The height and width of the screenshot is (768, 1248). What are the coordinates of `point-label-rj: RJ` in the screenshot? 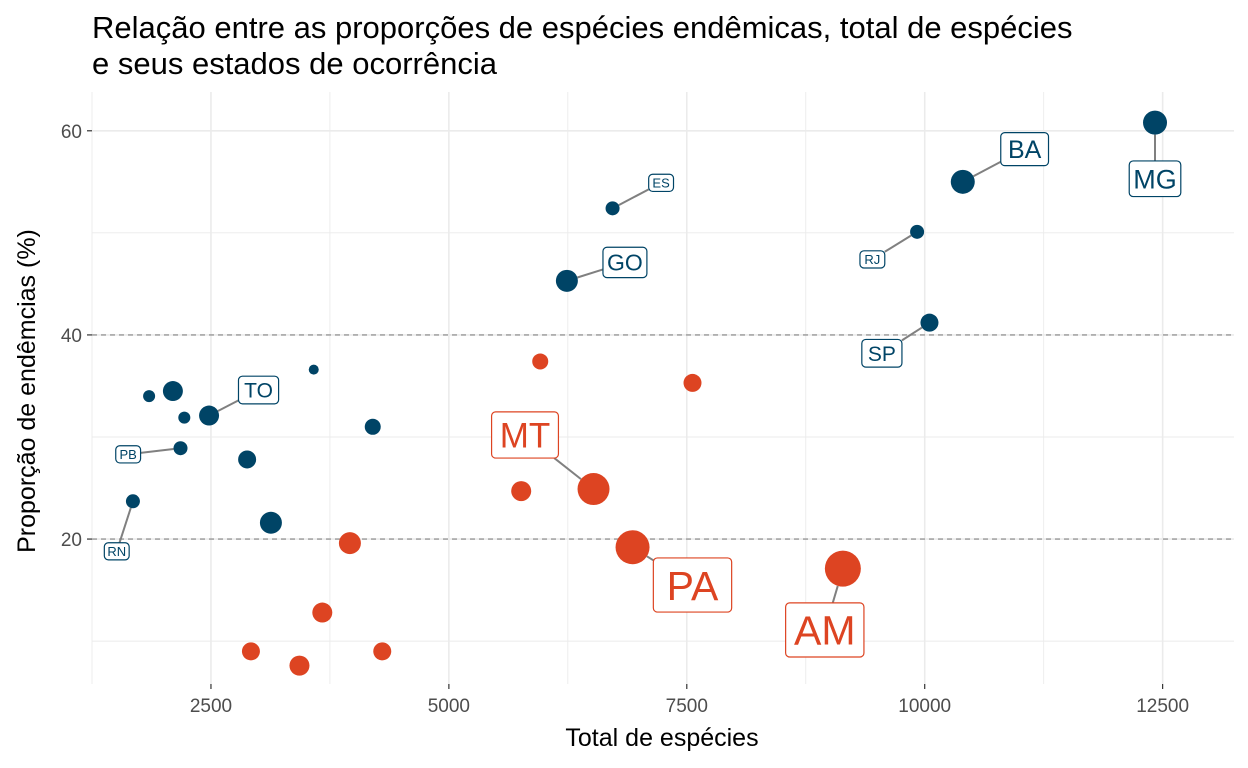 It's located at (872, 259).